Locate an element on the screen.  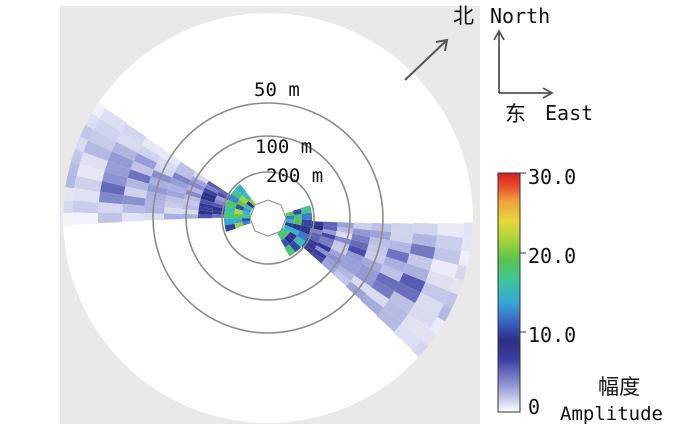
range-ring-inner is located at coordinates (268, 218).